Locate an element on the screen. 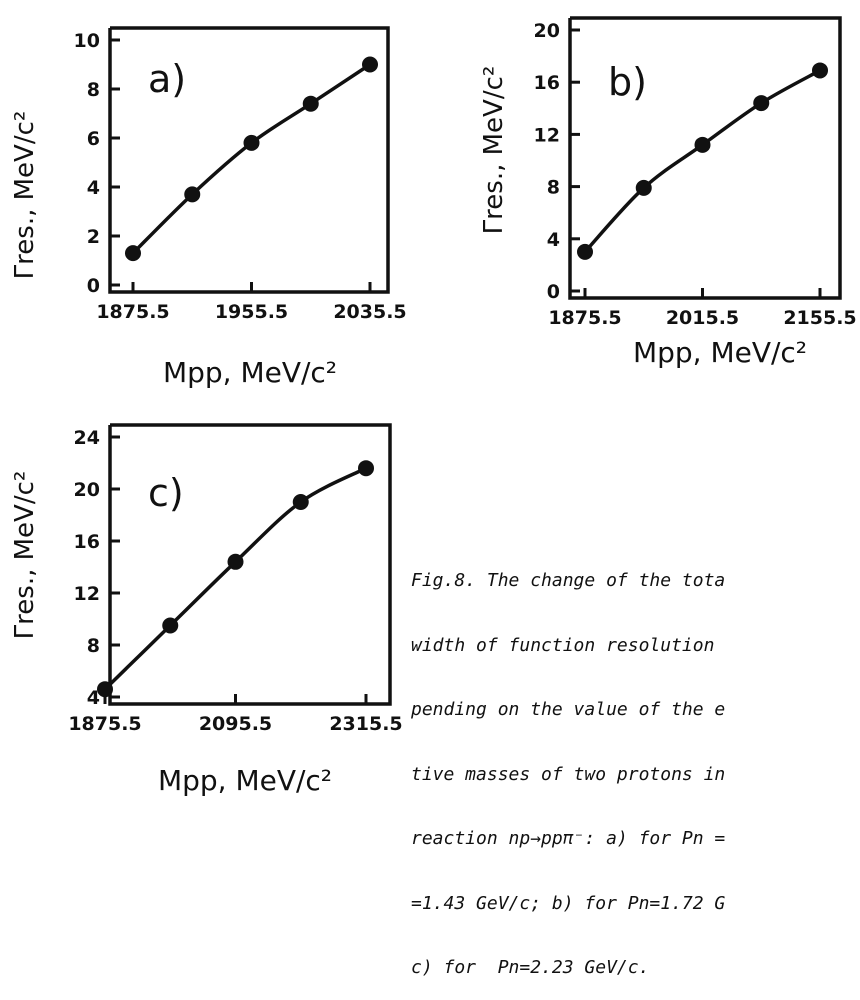 This screenshot has height=1000, width=860. panel-label-b: b) is located at coordinates (627, 82).